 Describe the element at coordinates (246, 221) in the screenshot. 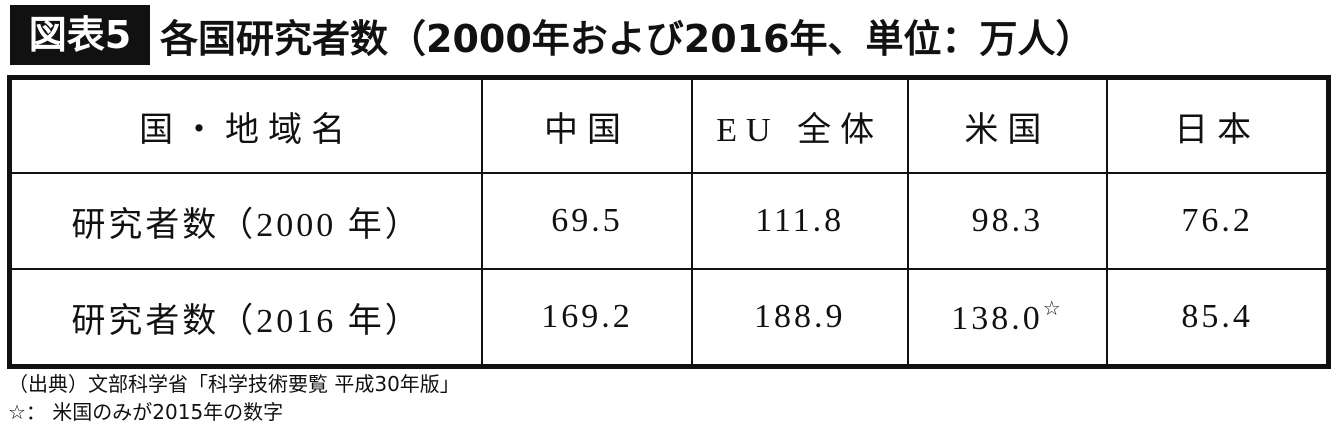

I see `row-header: 研究者数（2000 年）` at that location.